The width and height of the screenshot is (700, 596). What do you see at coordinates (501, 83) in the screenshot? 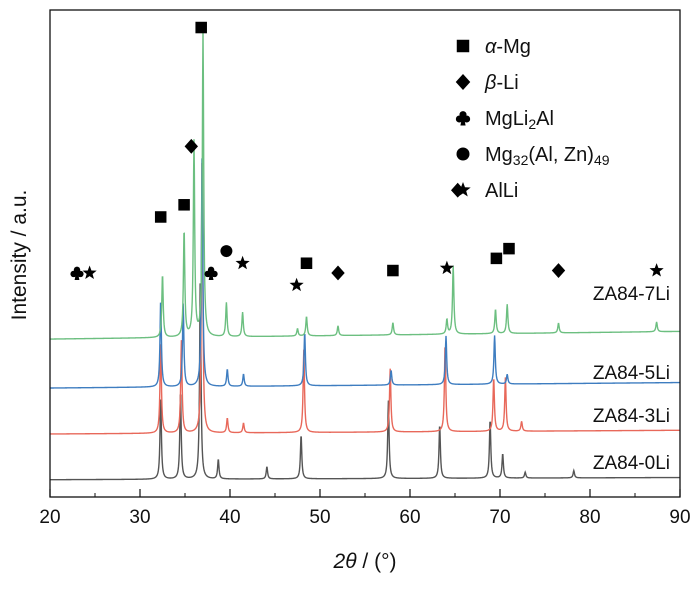
I see `legend-entry-1: β-Li` at bounding box center [501, 83].